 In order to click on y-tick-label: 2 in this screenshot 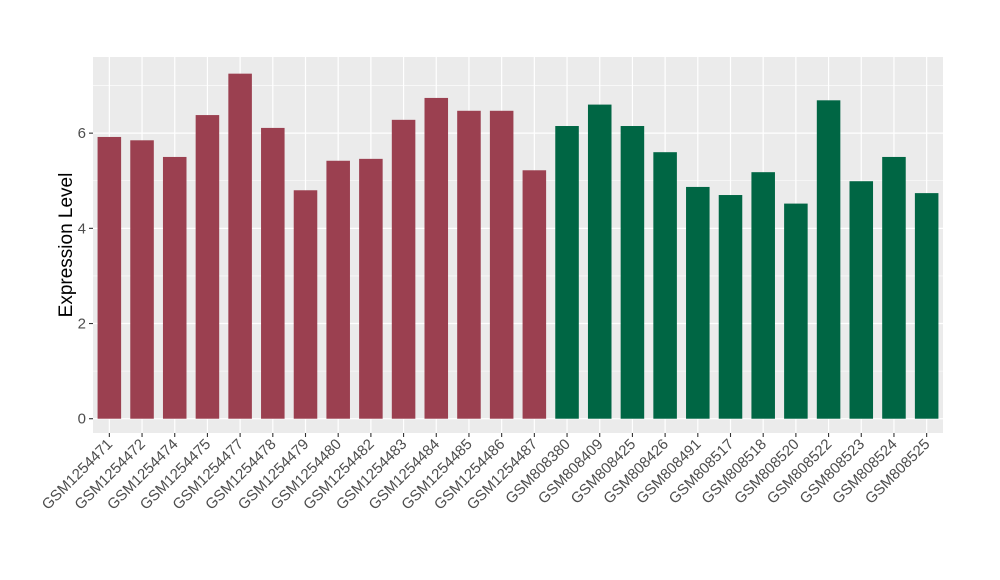, I will do `click(82, 324)`.